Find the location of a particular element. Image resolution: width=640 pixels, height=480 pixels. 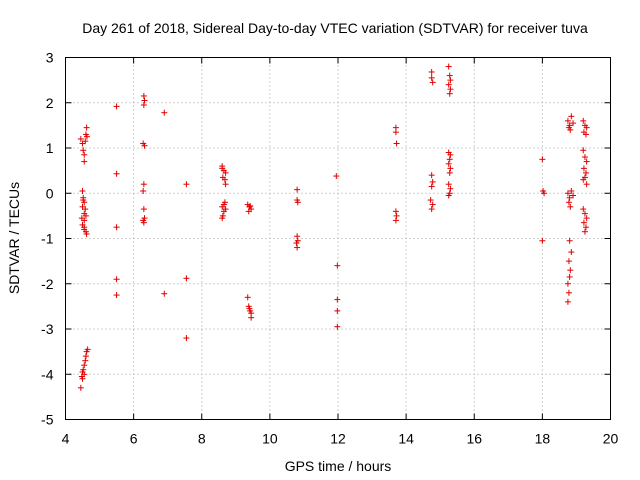

y-tick-label: -2 is located at coordinates (47, 284).